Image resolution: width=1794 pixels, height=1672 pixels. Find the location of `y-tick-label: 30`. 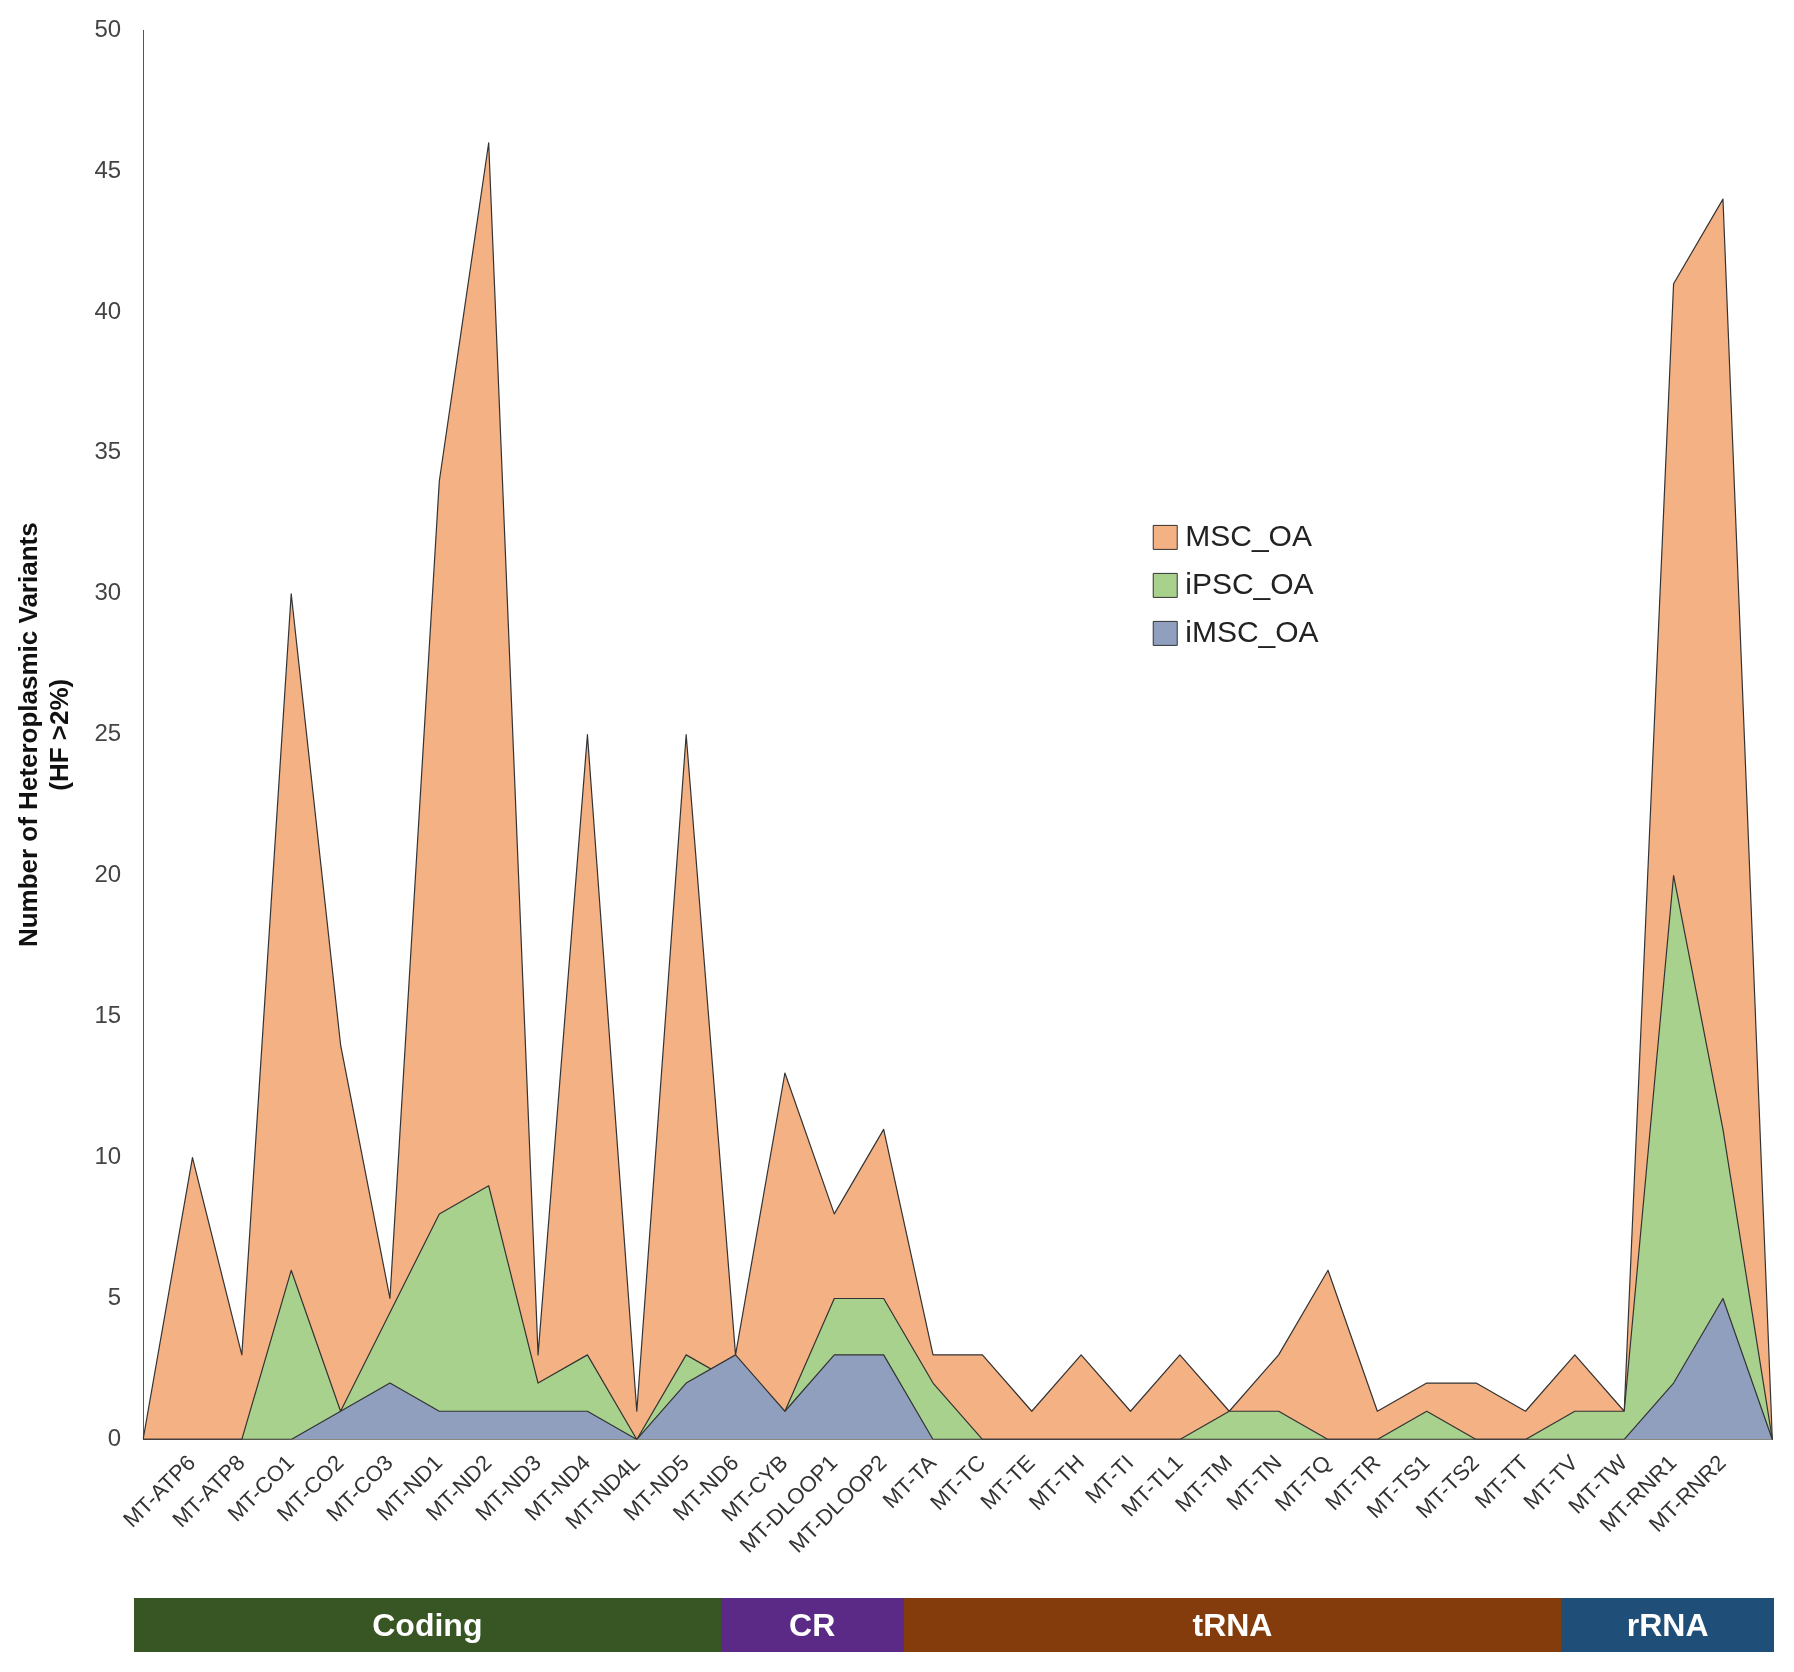

y-tick-label: 30 is located at coordinates (108, 592).